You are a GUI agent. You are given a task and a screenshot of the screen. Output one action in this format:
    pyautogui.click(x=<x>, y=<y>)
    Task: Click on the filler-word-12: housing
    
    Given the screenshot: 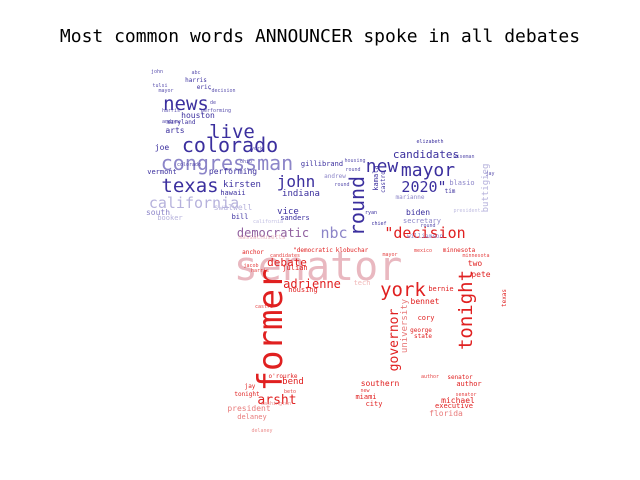 What is the action you would take?
    pyautogui.click(x=354, y=161)
    